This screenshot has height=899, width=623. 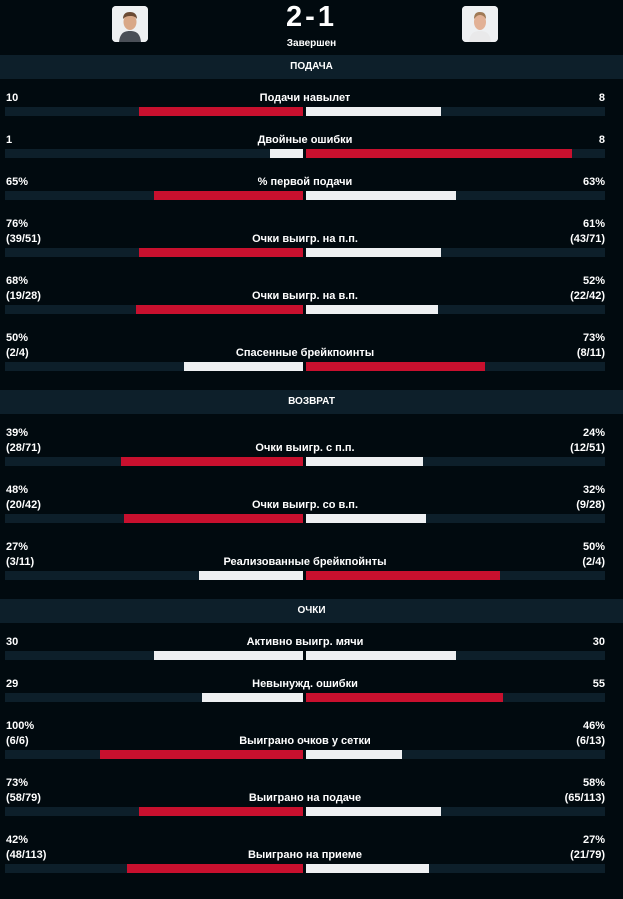 I want to click on stat-row: 30 30 Активно выигр. мячи, so click(x=311, y=656).